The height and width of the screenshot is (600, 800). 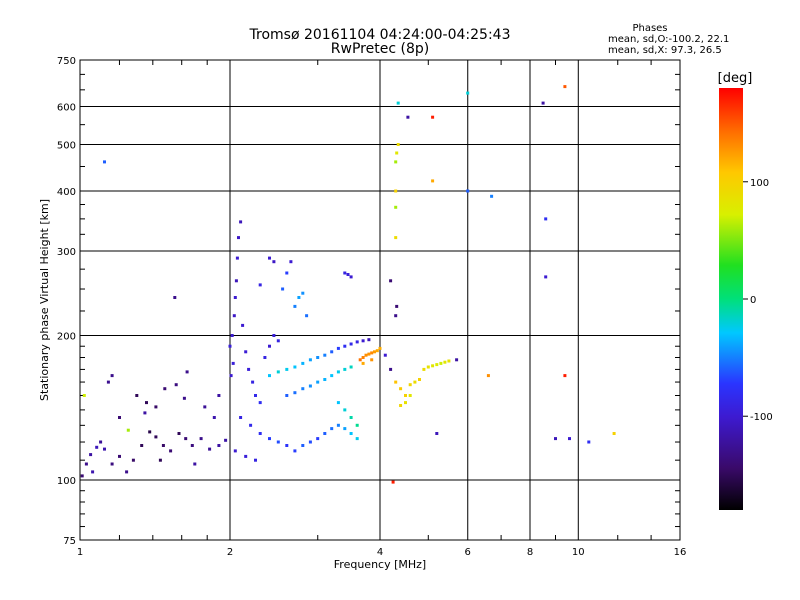 I want to click on x-axis-label: Frequency [MHz], so click(x=380, y=564).